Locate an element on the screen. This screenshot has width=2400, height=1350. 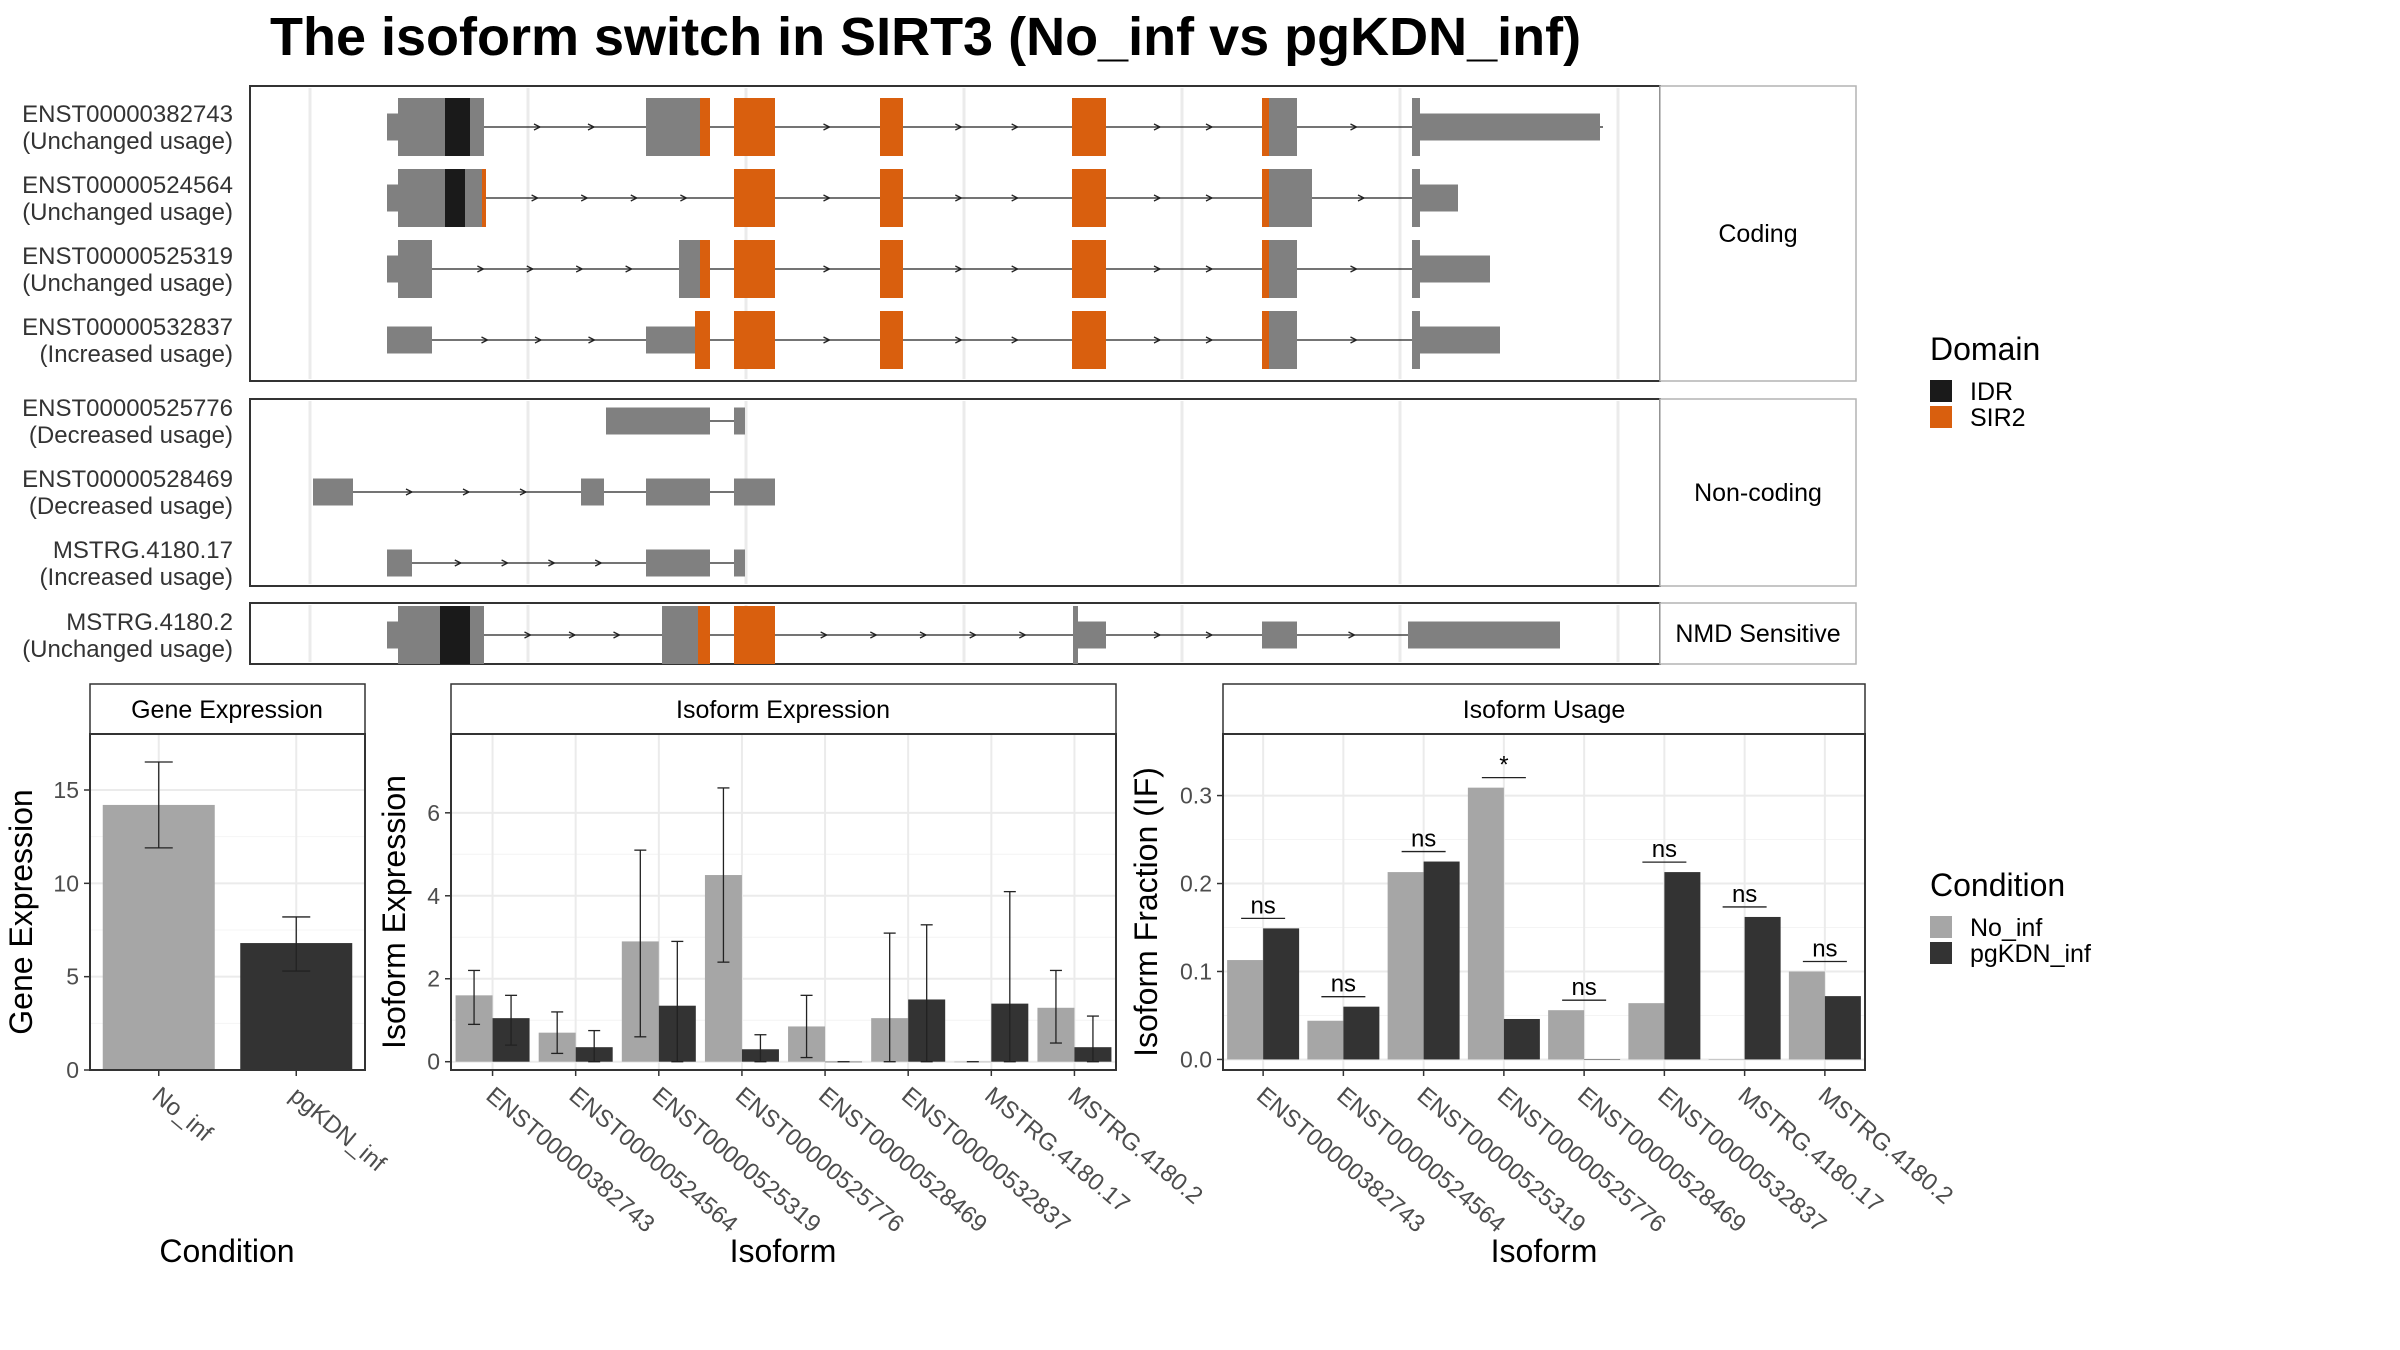
legend-key-sir2 is located at coordinates (1941, 417).